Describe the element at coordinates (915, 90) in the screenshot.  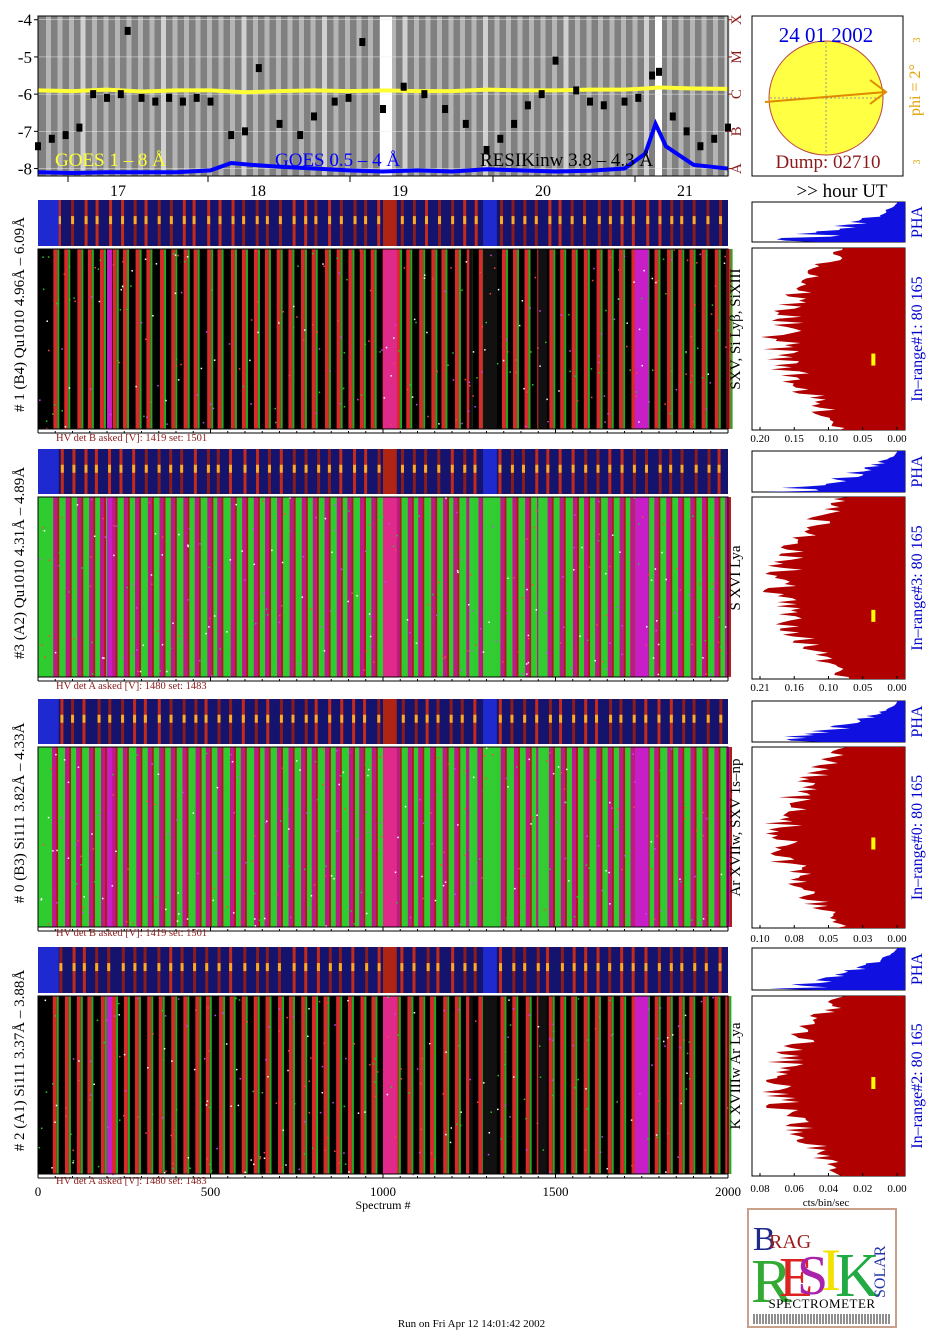
I see `sun-phi-label: phi = 2°` at that location.